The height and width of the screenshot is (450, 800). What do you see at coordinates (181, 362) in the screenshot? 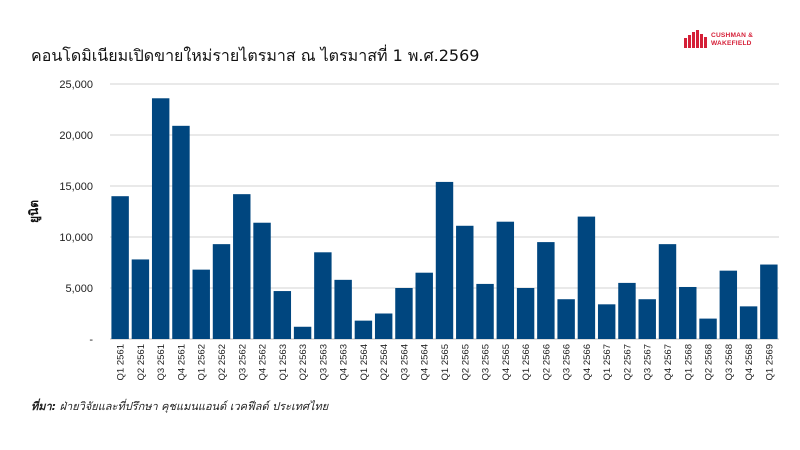
I see `x-tick-label: Q4 2561` at bounding box center [181, 362].